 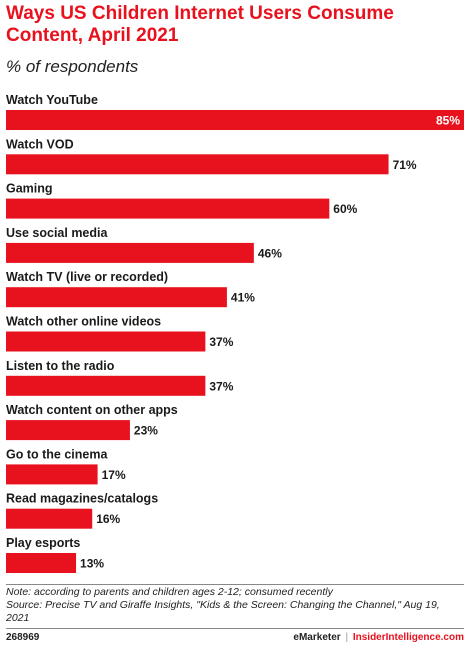 I want to click on brand-name: eMarketer, so click(x=317, y=637).